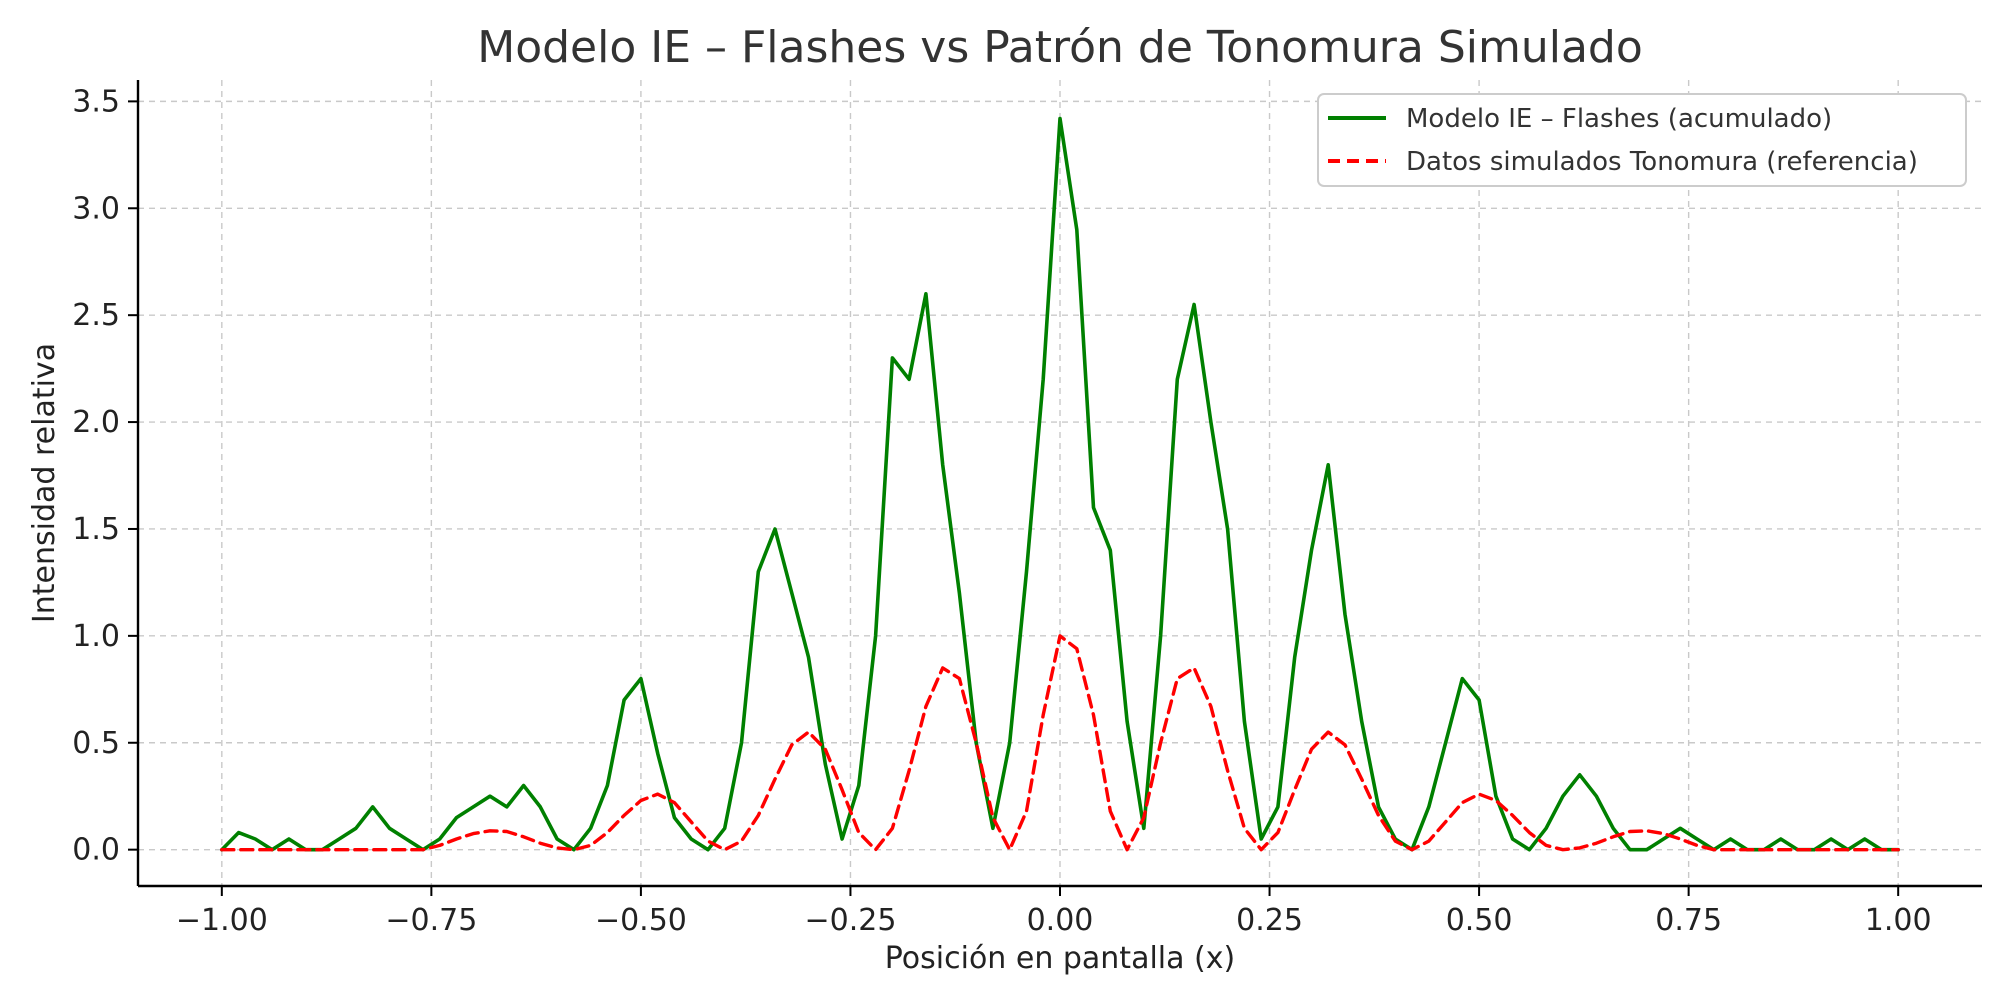 The width and height of the screenshot is (2000, 1005). I want to click on y-axis-label: Intensidad relativa, so click(44, 483).